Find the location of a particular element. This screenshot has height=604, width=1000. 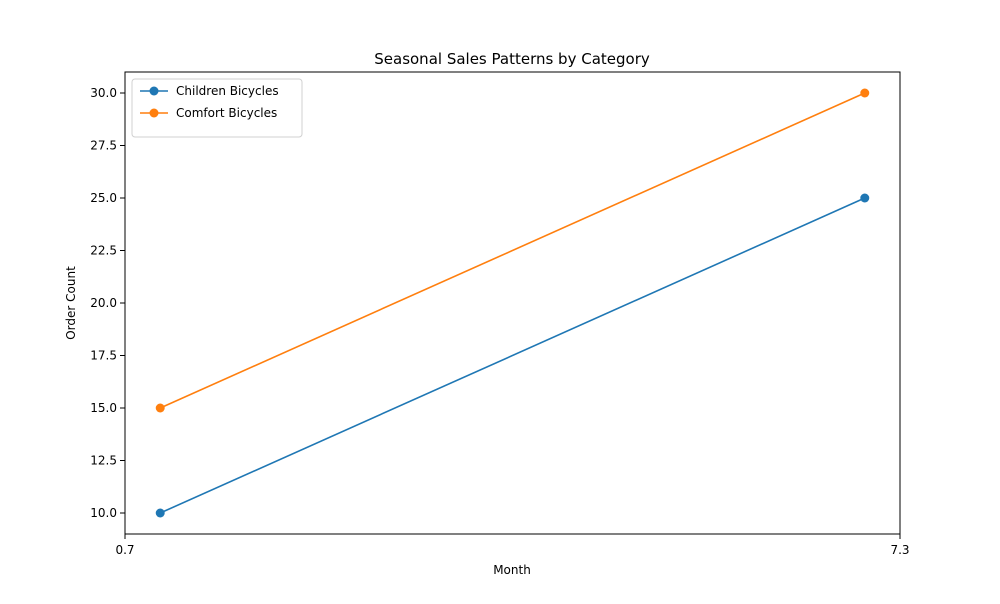

y-tick-label: 22.5 is located at coordinates (103, 251).